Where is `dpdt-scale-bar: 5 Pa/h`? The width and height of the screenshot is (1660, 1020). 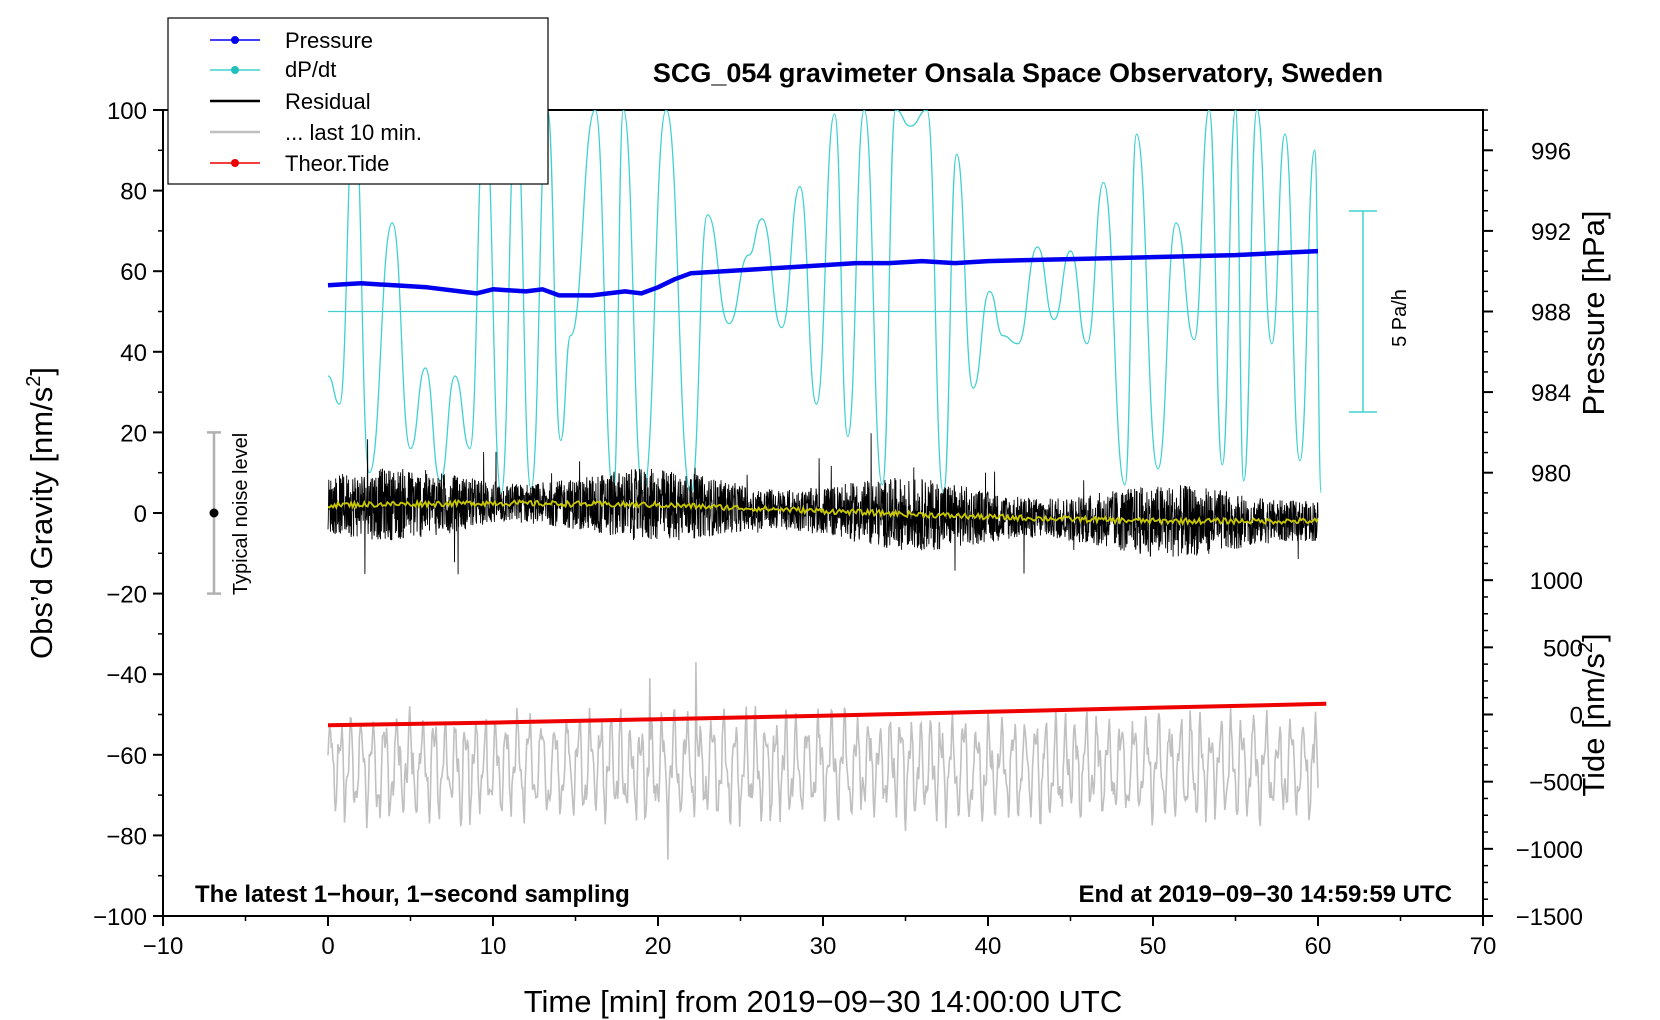
dpdt-scale-bar: 5 Pa/h is located at coordinates (1380, 311).